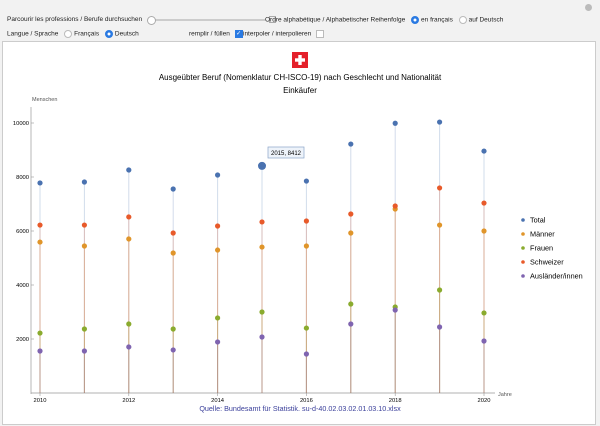 The height and width of the screenshot is (426, 600). Describe the element at coordinates (462, 20) in the screenshot. I see `order-radio-german` at that location.